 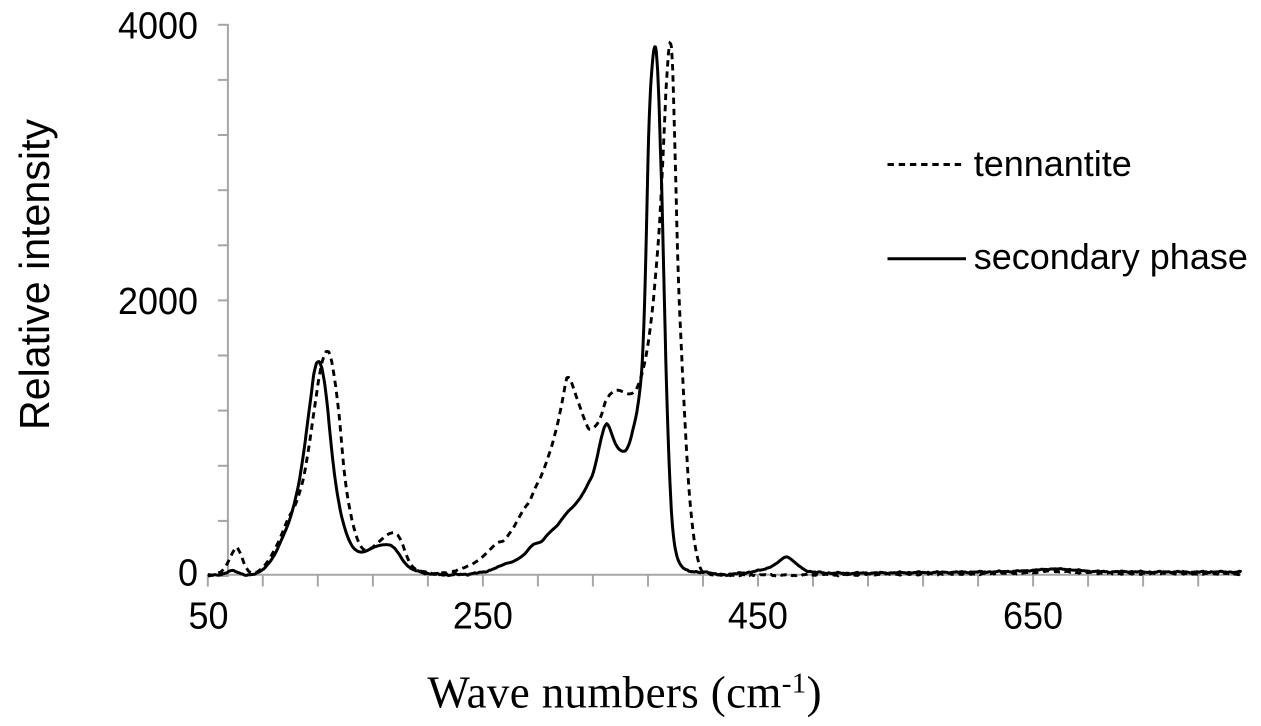 What do you see at coordinates (624, 693) in the screenshot?
I see `svg-text: Wave numbers (cm-1)` at bounding box center [624, 693].